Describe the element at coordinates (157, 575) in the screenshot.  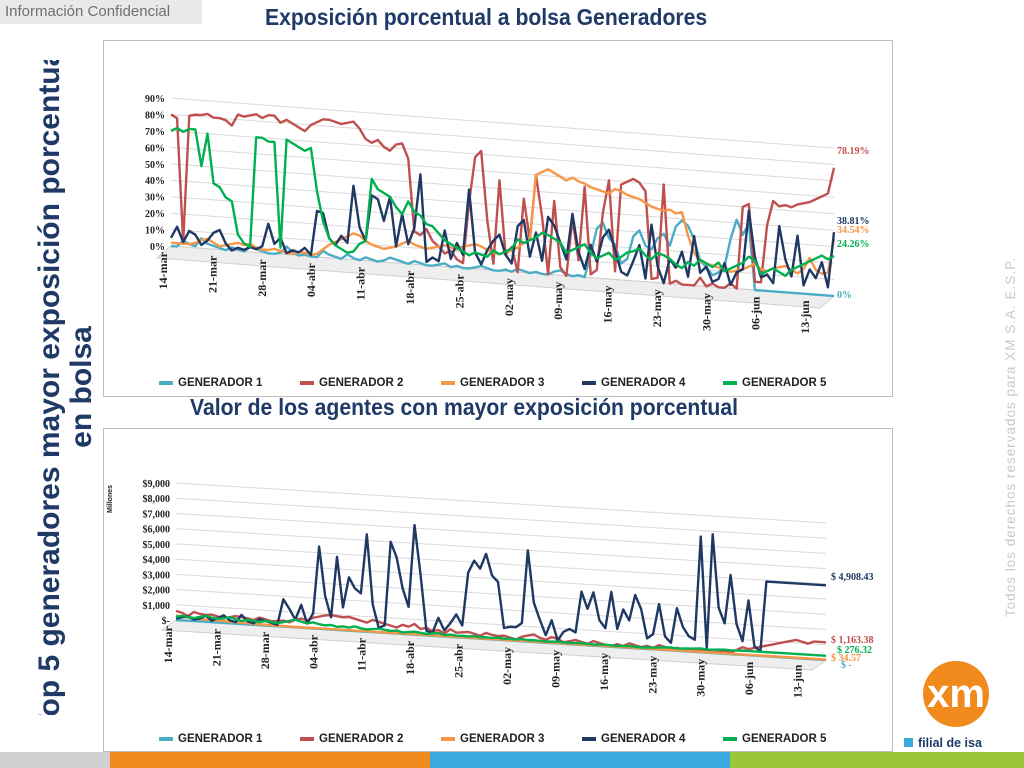
I see `y-tick-label: $3,000` at that location.